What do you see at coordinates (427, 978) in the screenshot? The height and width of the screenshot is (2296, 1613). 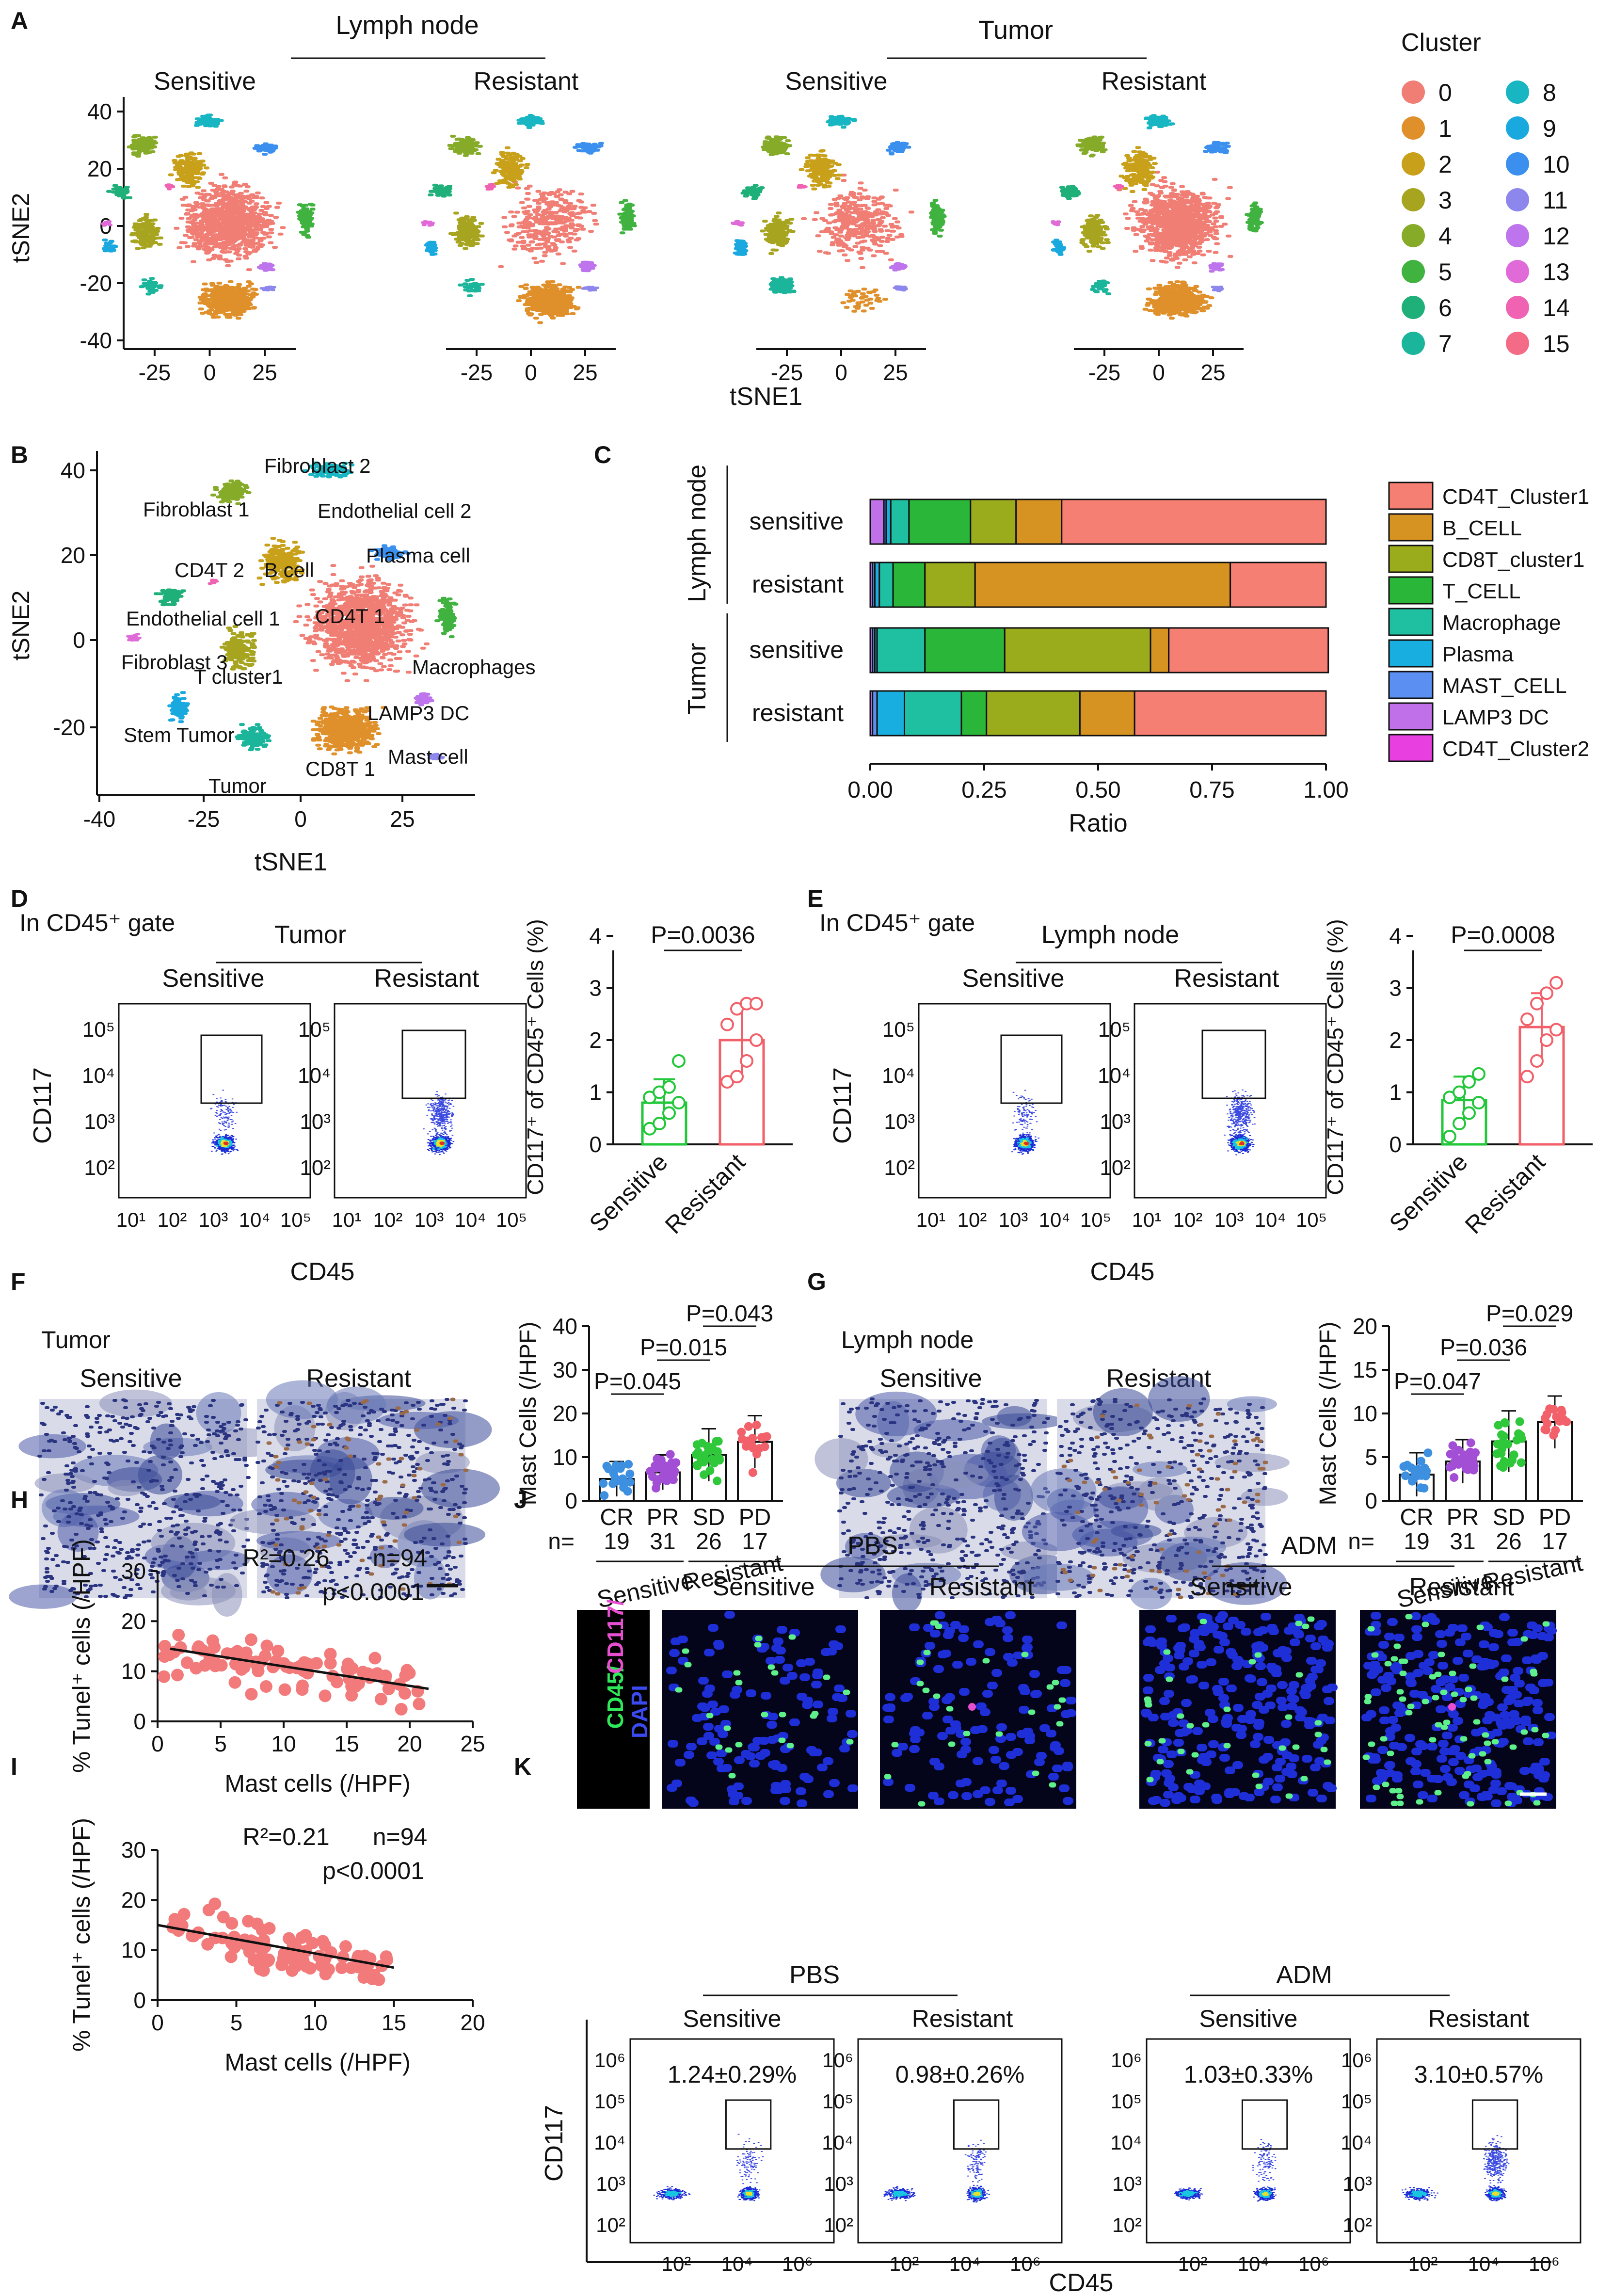 I see `subplot-title: Resistant` at bounding box center [427, 978].